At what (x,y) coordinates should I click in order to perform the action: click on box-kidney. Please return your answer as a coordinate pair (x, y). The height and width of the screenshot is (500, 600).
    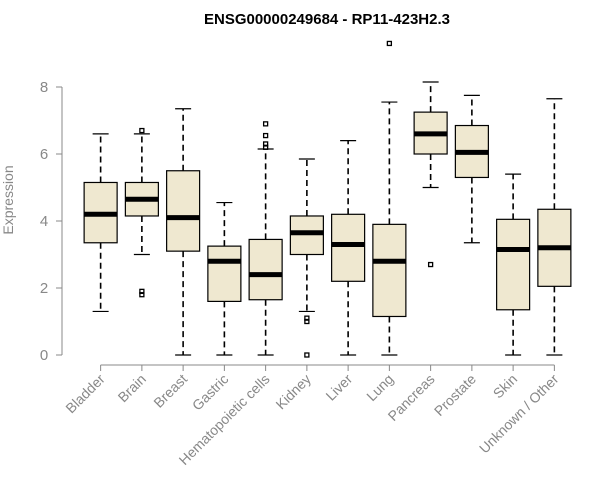
    Looking at the image, I should click on (306, 258).